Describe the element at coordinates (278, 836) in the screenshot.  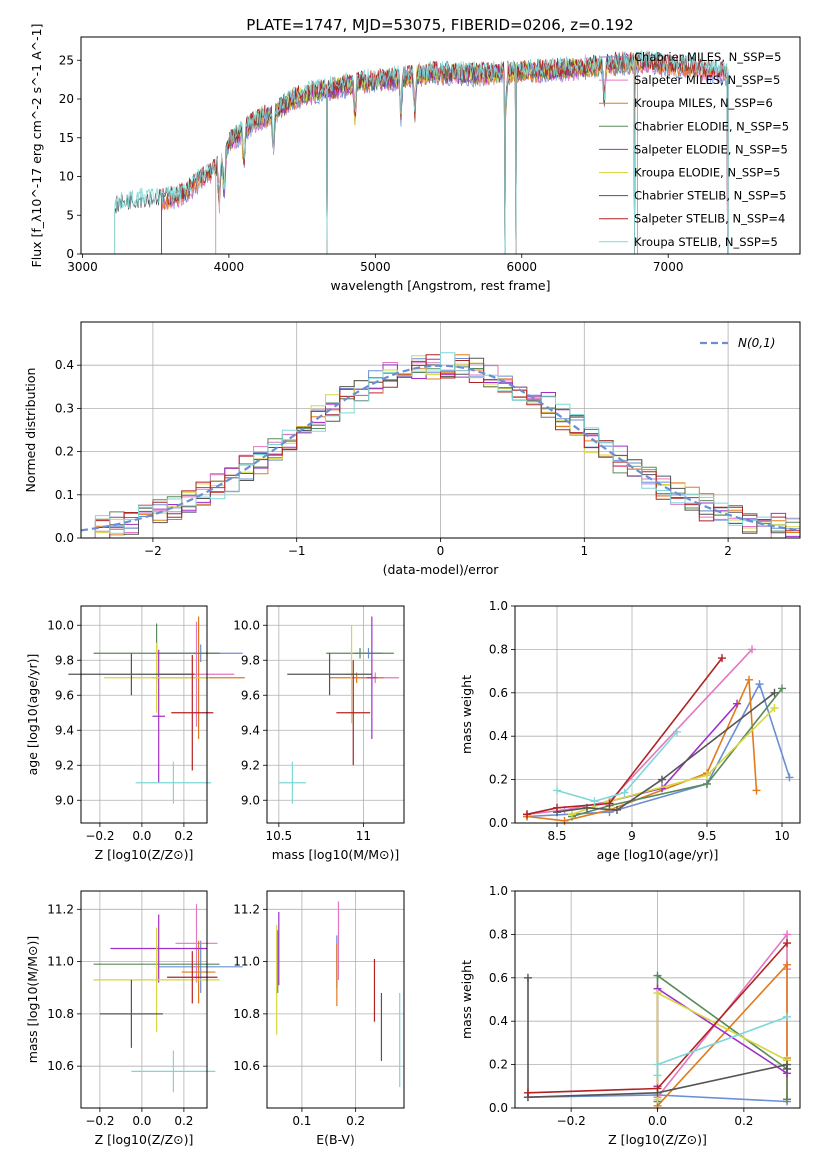
I see `x-tick-label: 10.5` at that location.